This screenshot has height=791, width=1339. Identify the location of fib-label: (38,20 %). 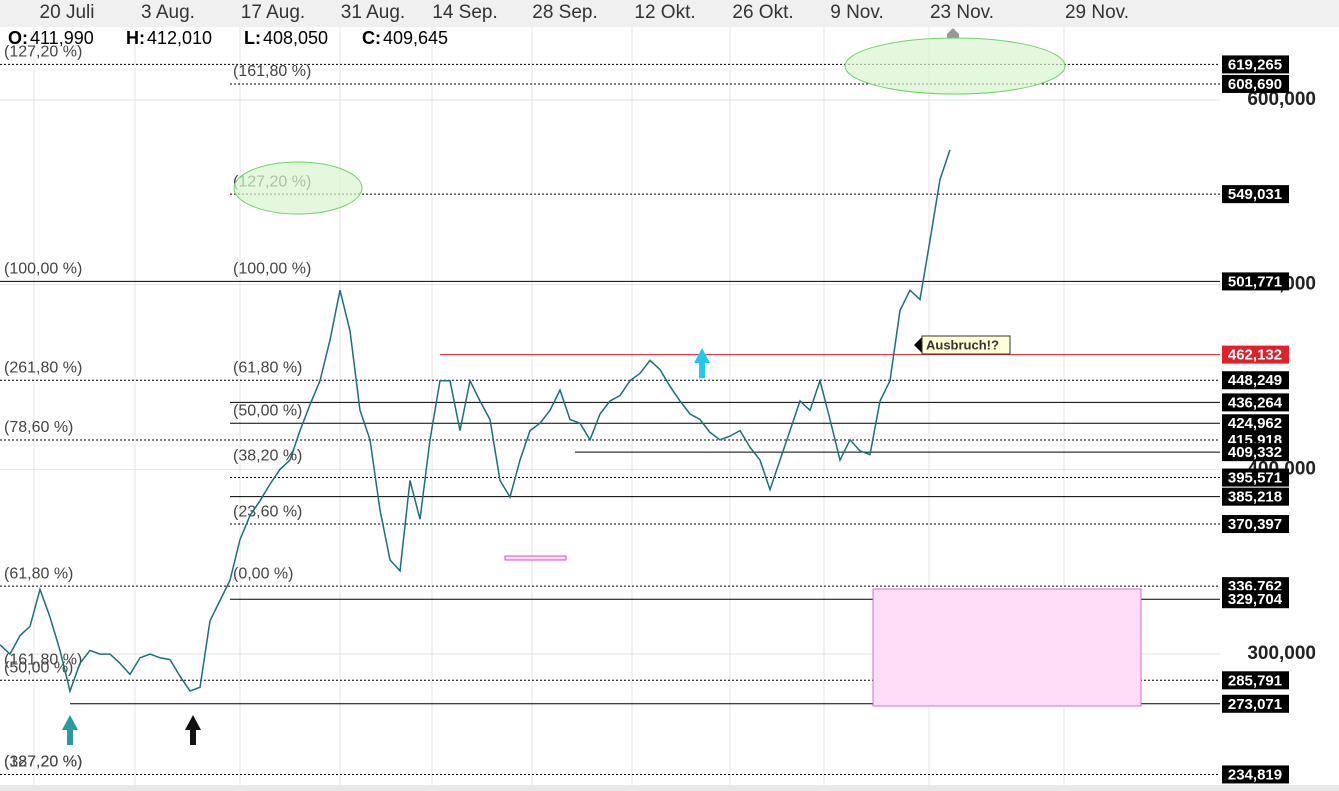
(267, 456).